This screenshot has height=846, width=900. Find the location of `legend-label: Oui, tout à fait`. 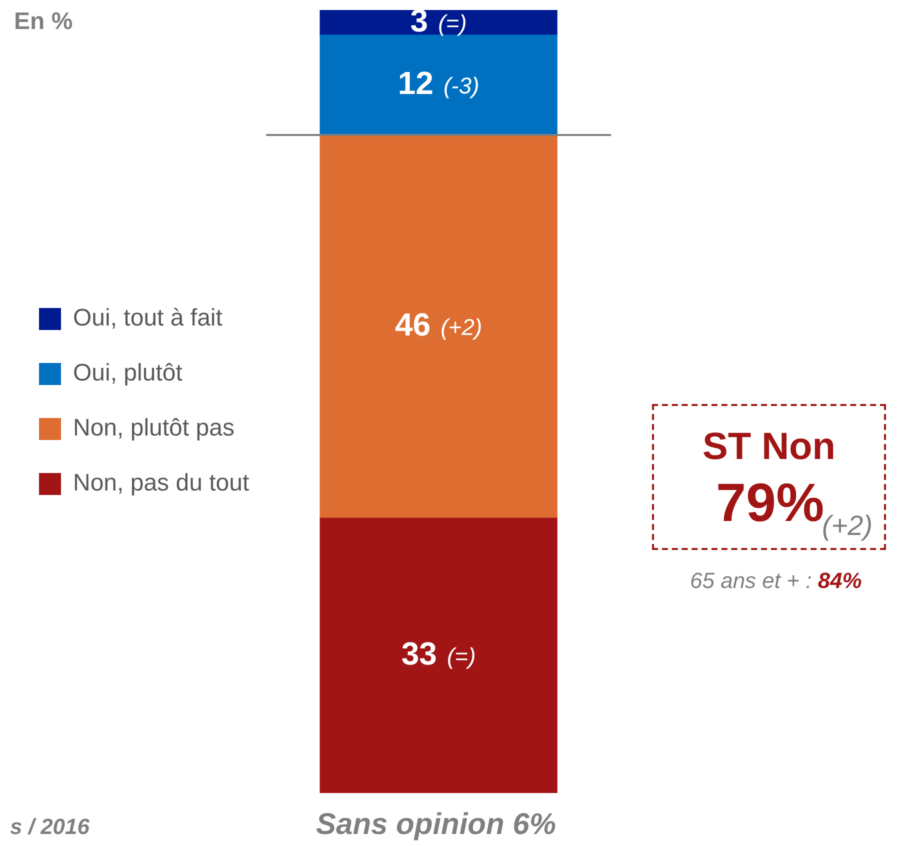

legend-label: Oui, tout à fait is located at coordinates (148, 318).